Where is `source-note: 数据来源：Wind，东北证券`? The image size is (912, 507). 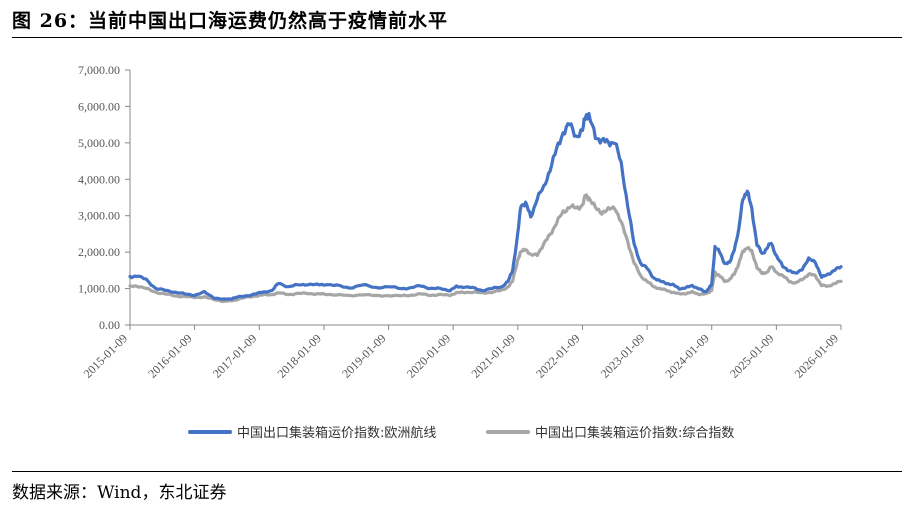 source-note: 数据来源：Wind，东北证券 is located at coordinates (119, 493).